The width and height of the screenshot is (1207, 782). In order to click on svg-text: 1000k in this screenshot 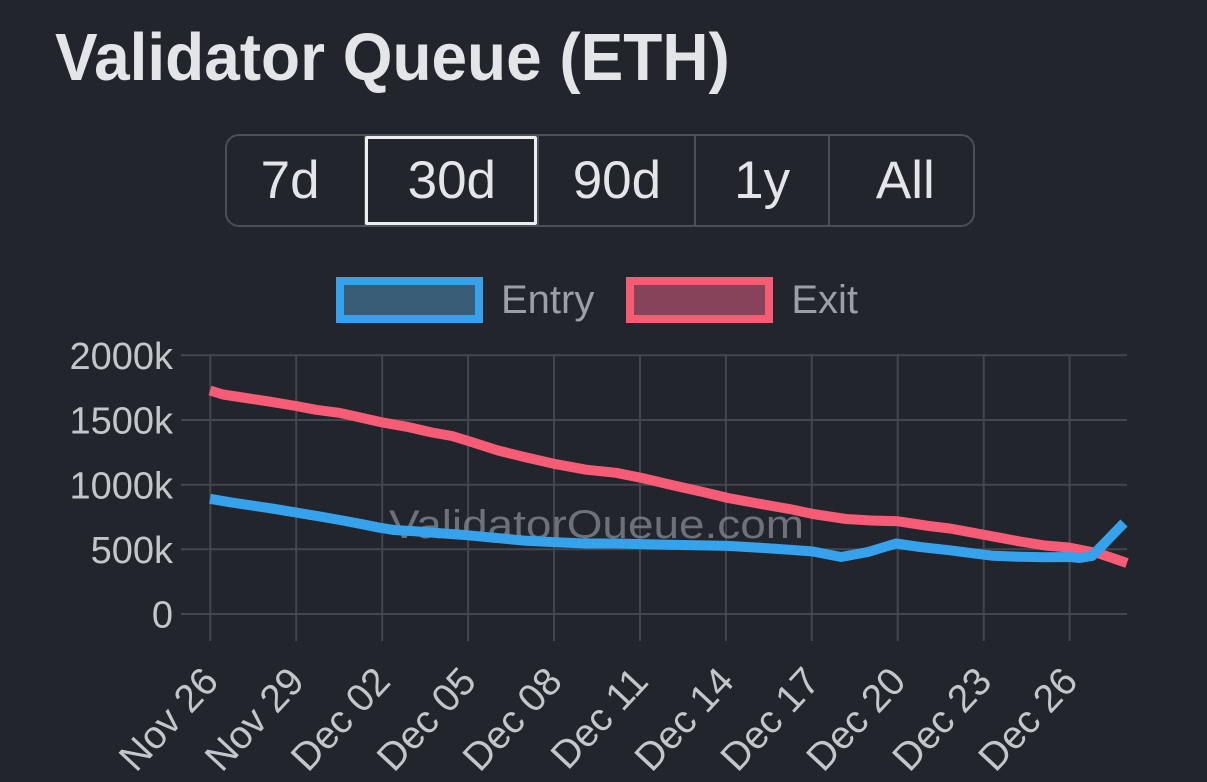, I will do `click(121, 486)`.